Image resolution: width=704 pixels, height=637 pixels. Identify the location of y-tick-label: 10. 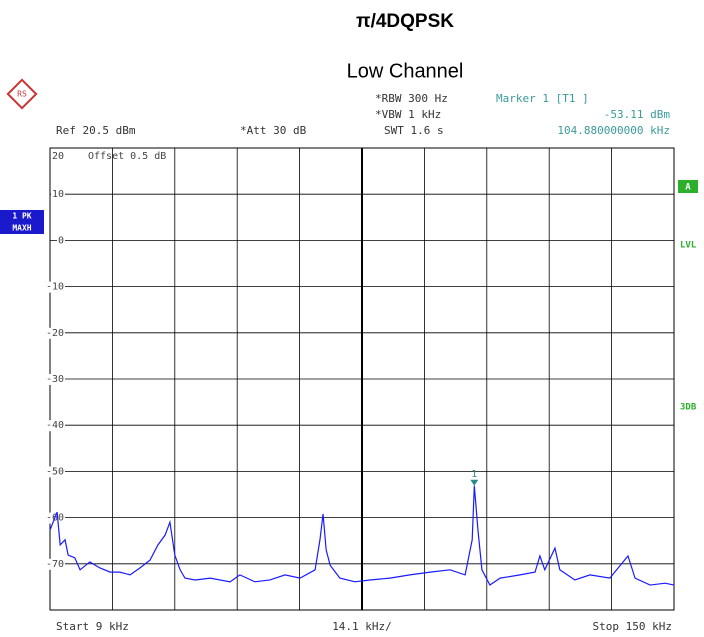
(58, 194).